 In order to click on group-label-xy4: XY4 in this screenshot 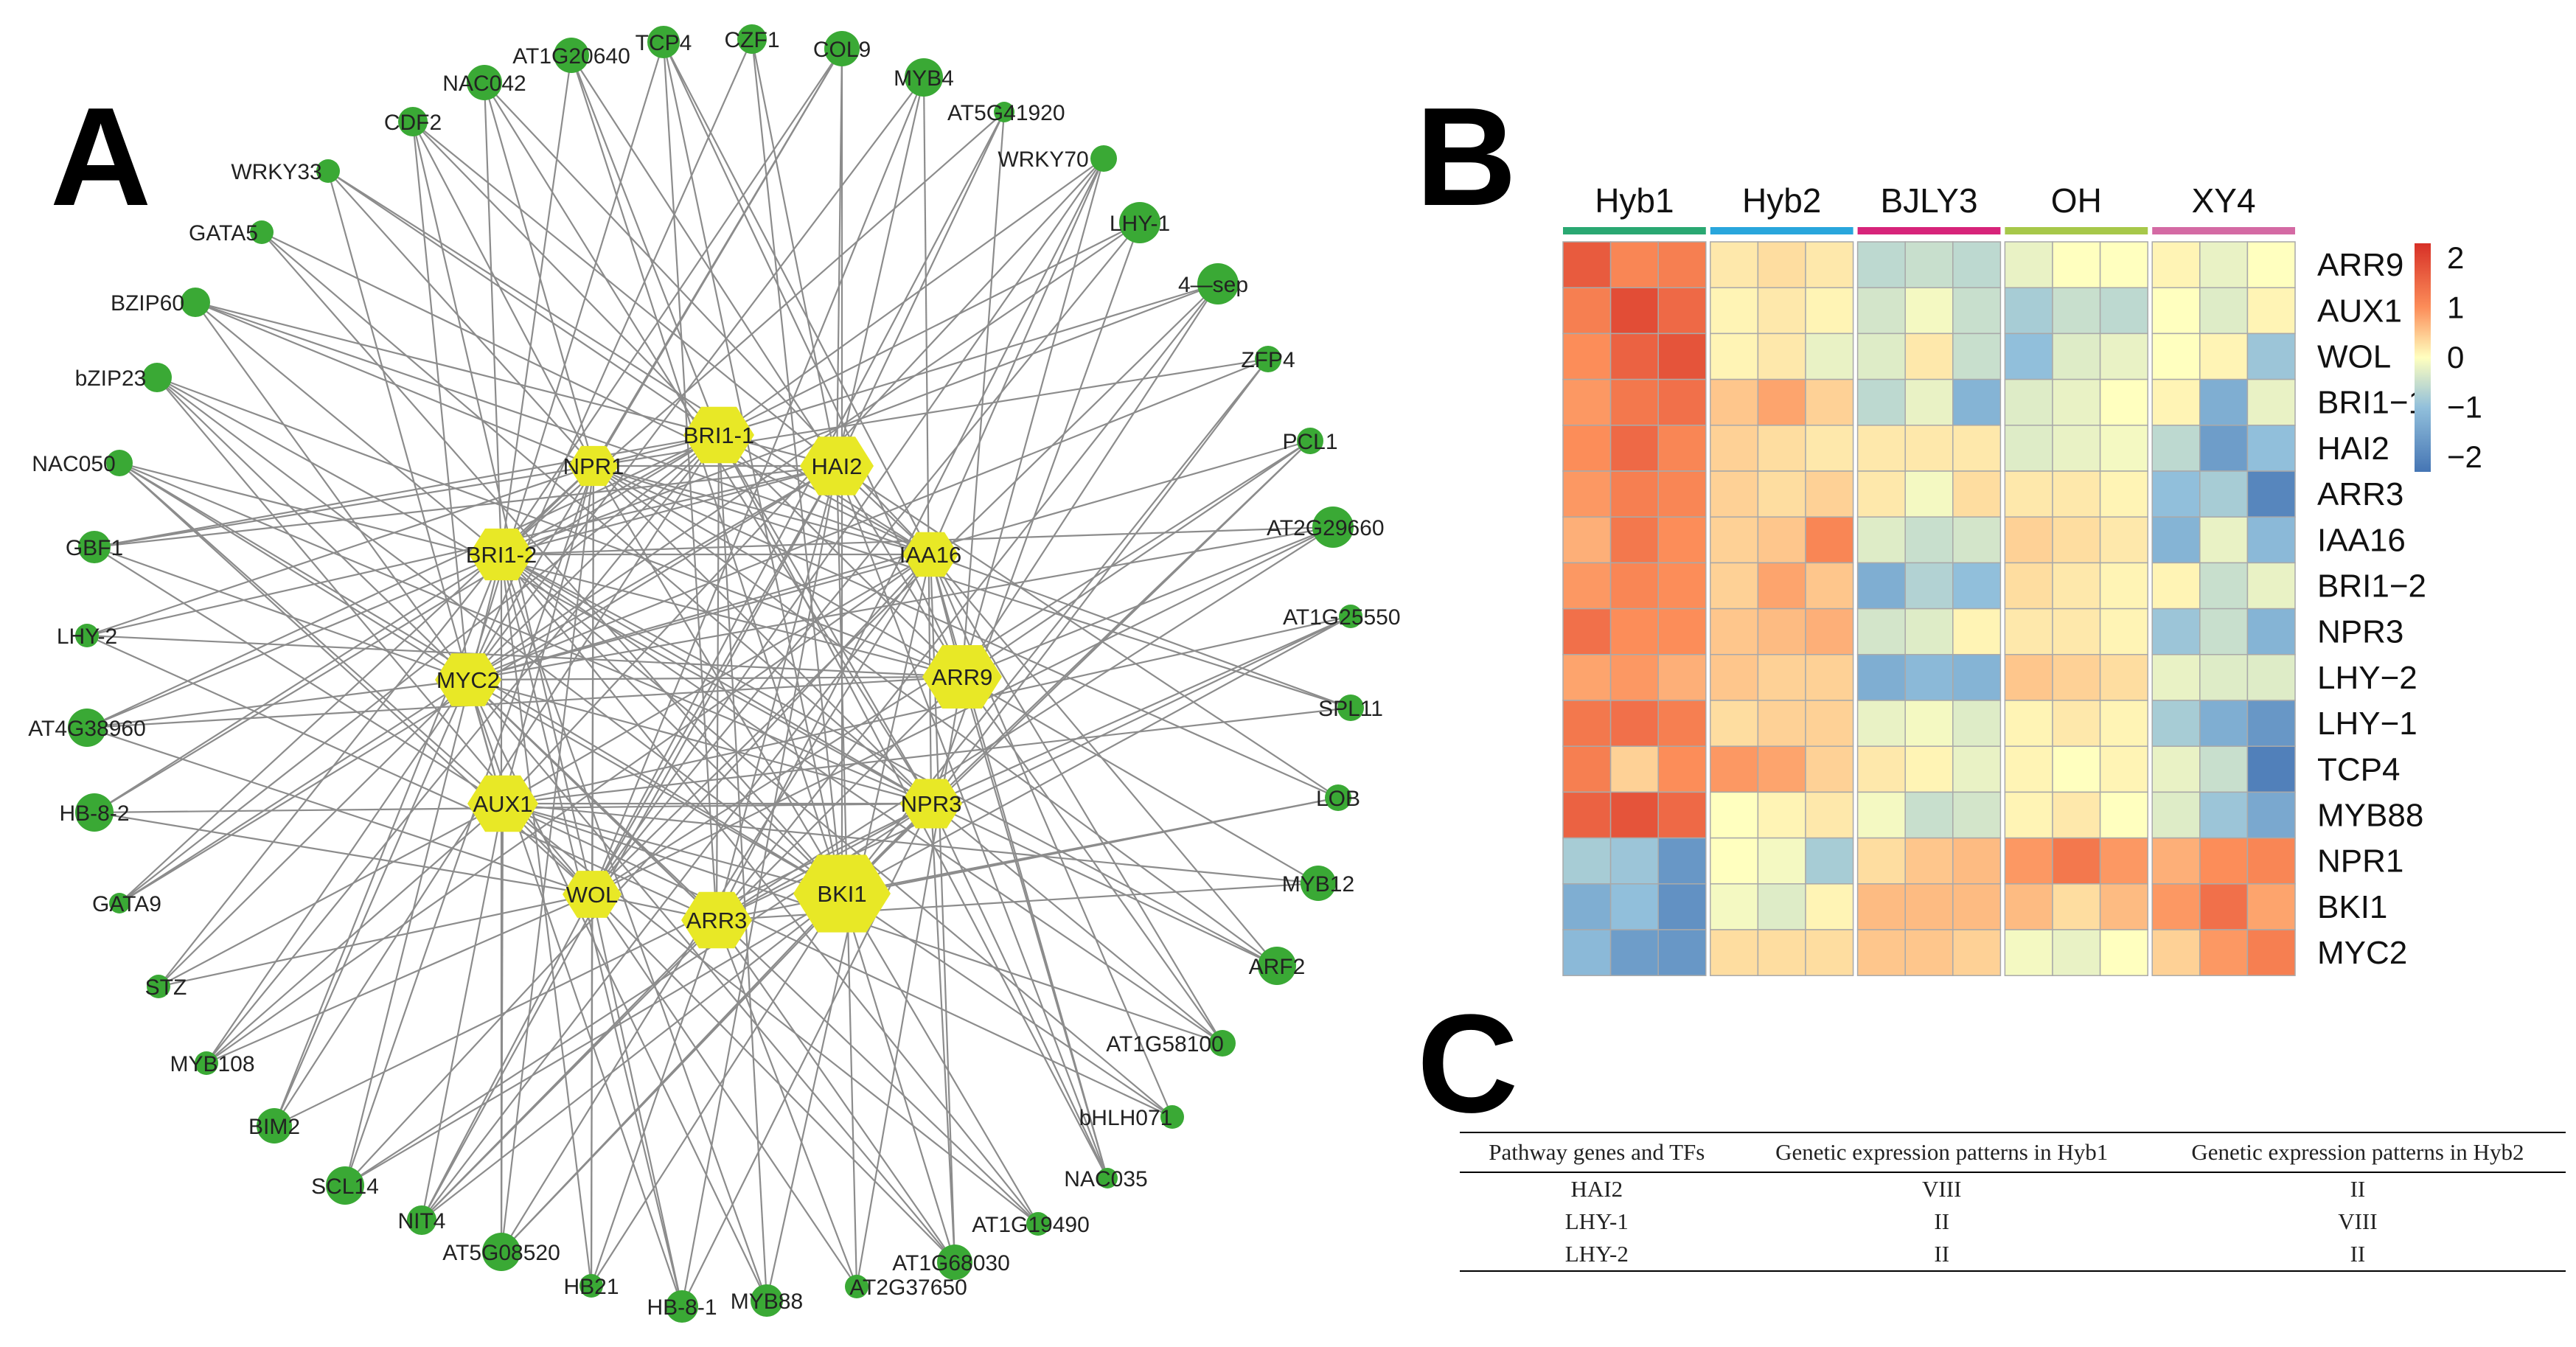, I will do `click(2224, 201)`.